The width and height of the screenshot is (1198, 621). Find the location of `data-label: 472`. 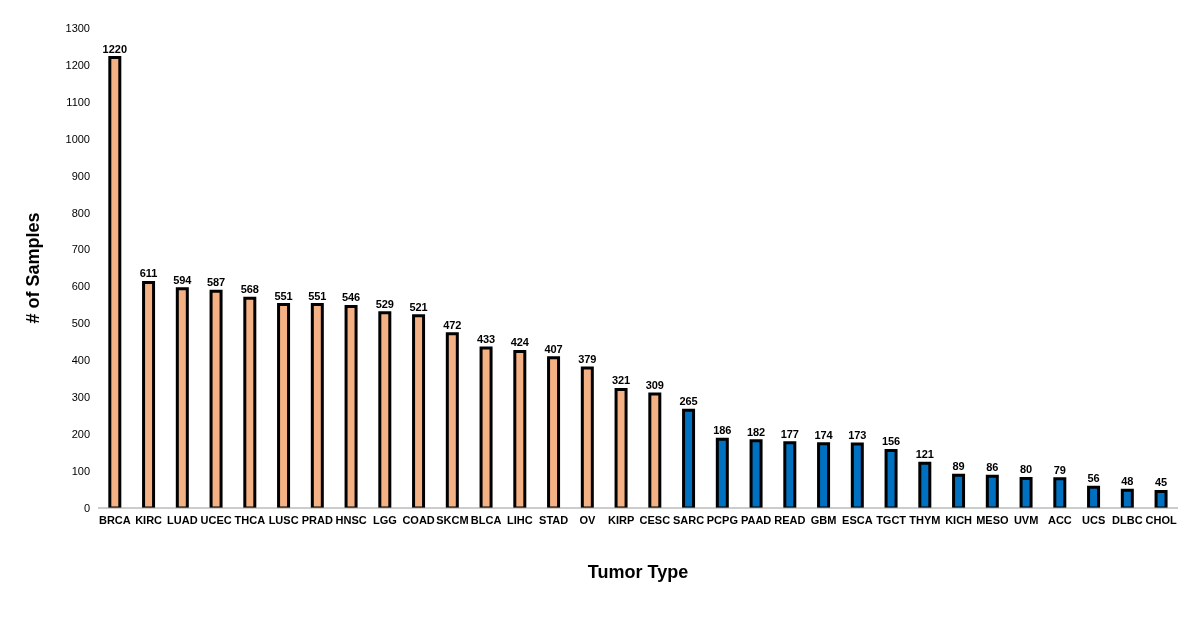

data-label: 472 is located at coordinates (452, 324).